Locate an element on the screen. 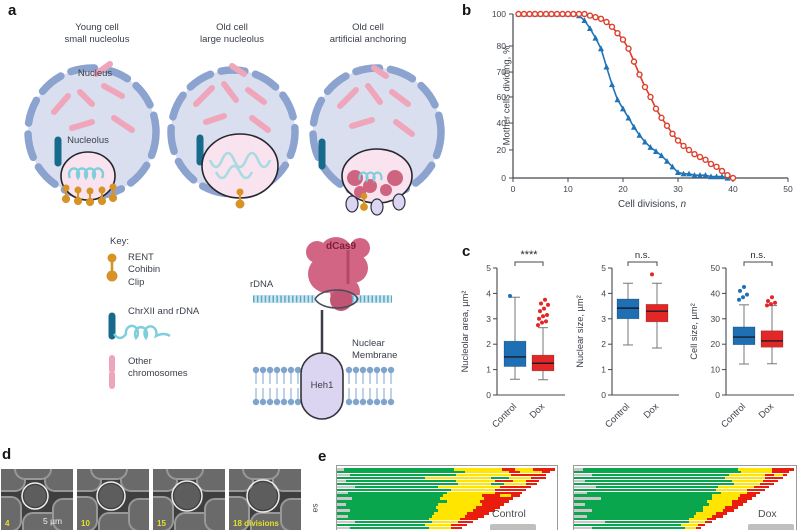  boxplot-ylabel: Nucleolar area, µm² is located at coordinates (465, 332).